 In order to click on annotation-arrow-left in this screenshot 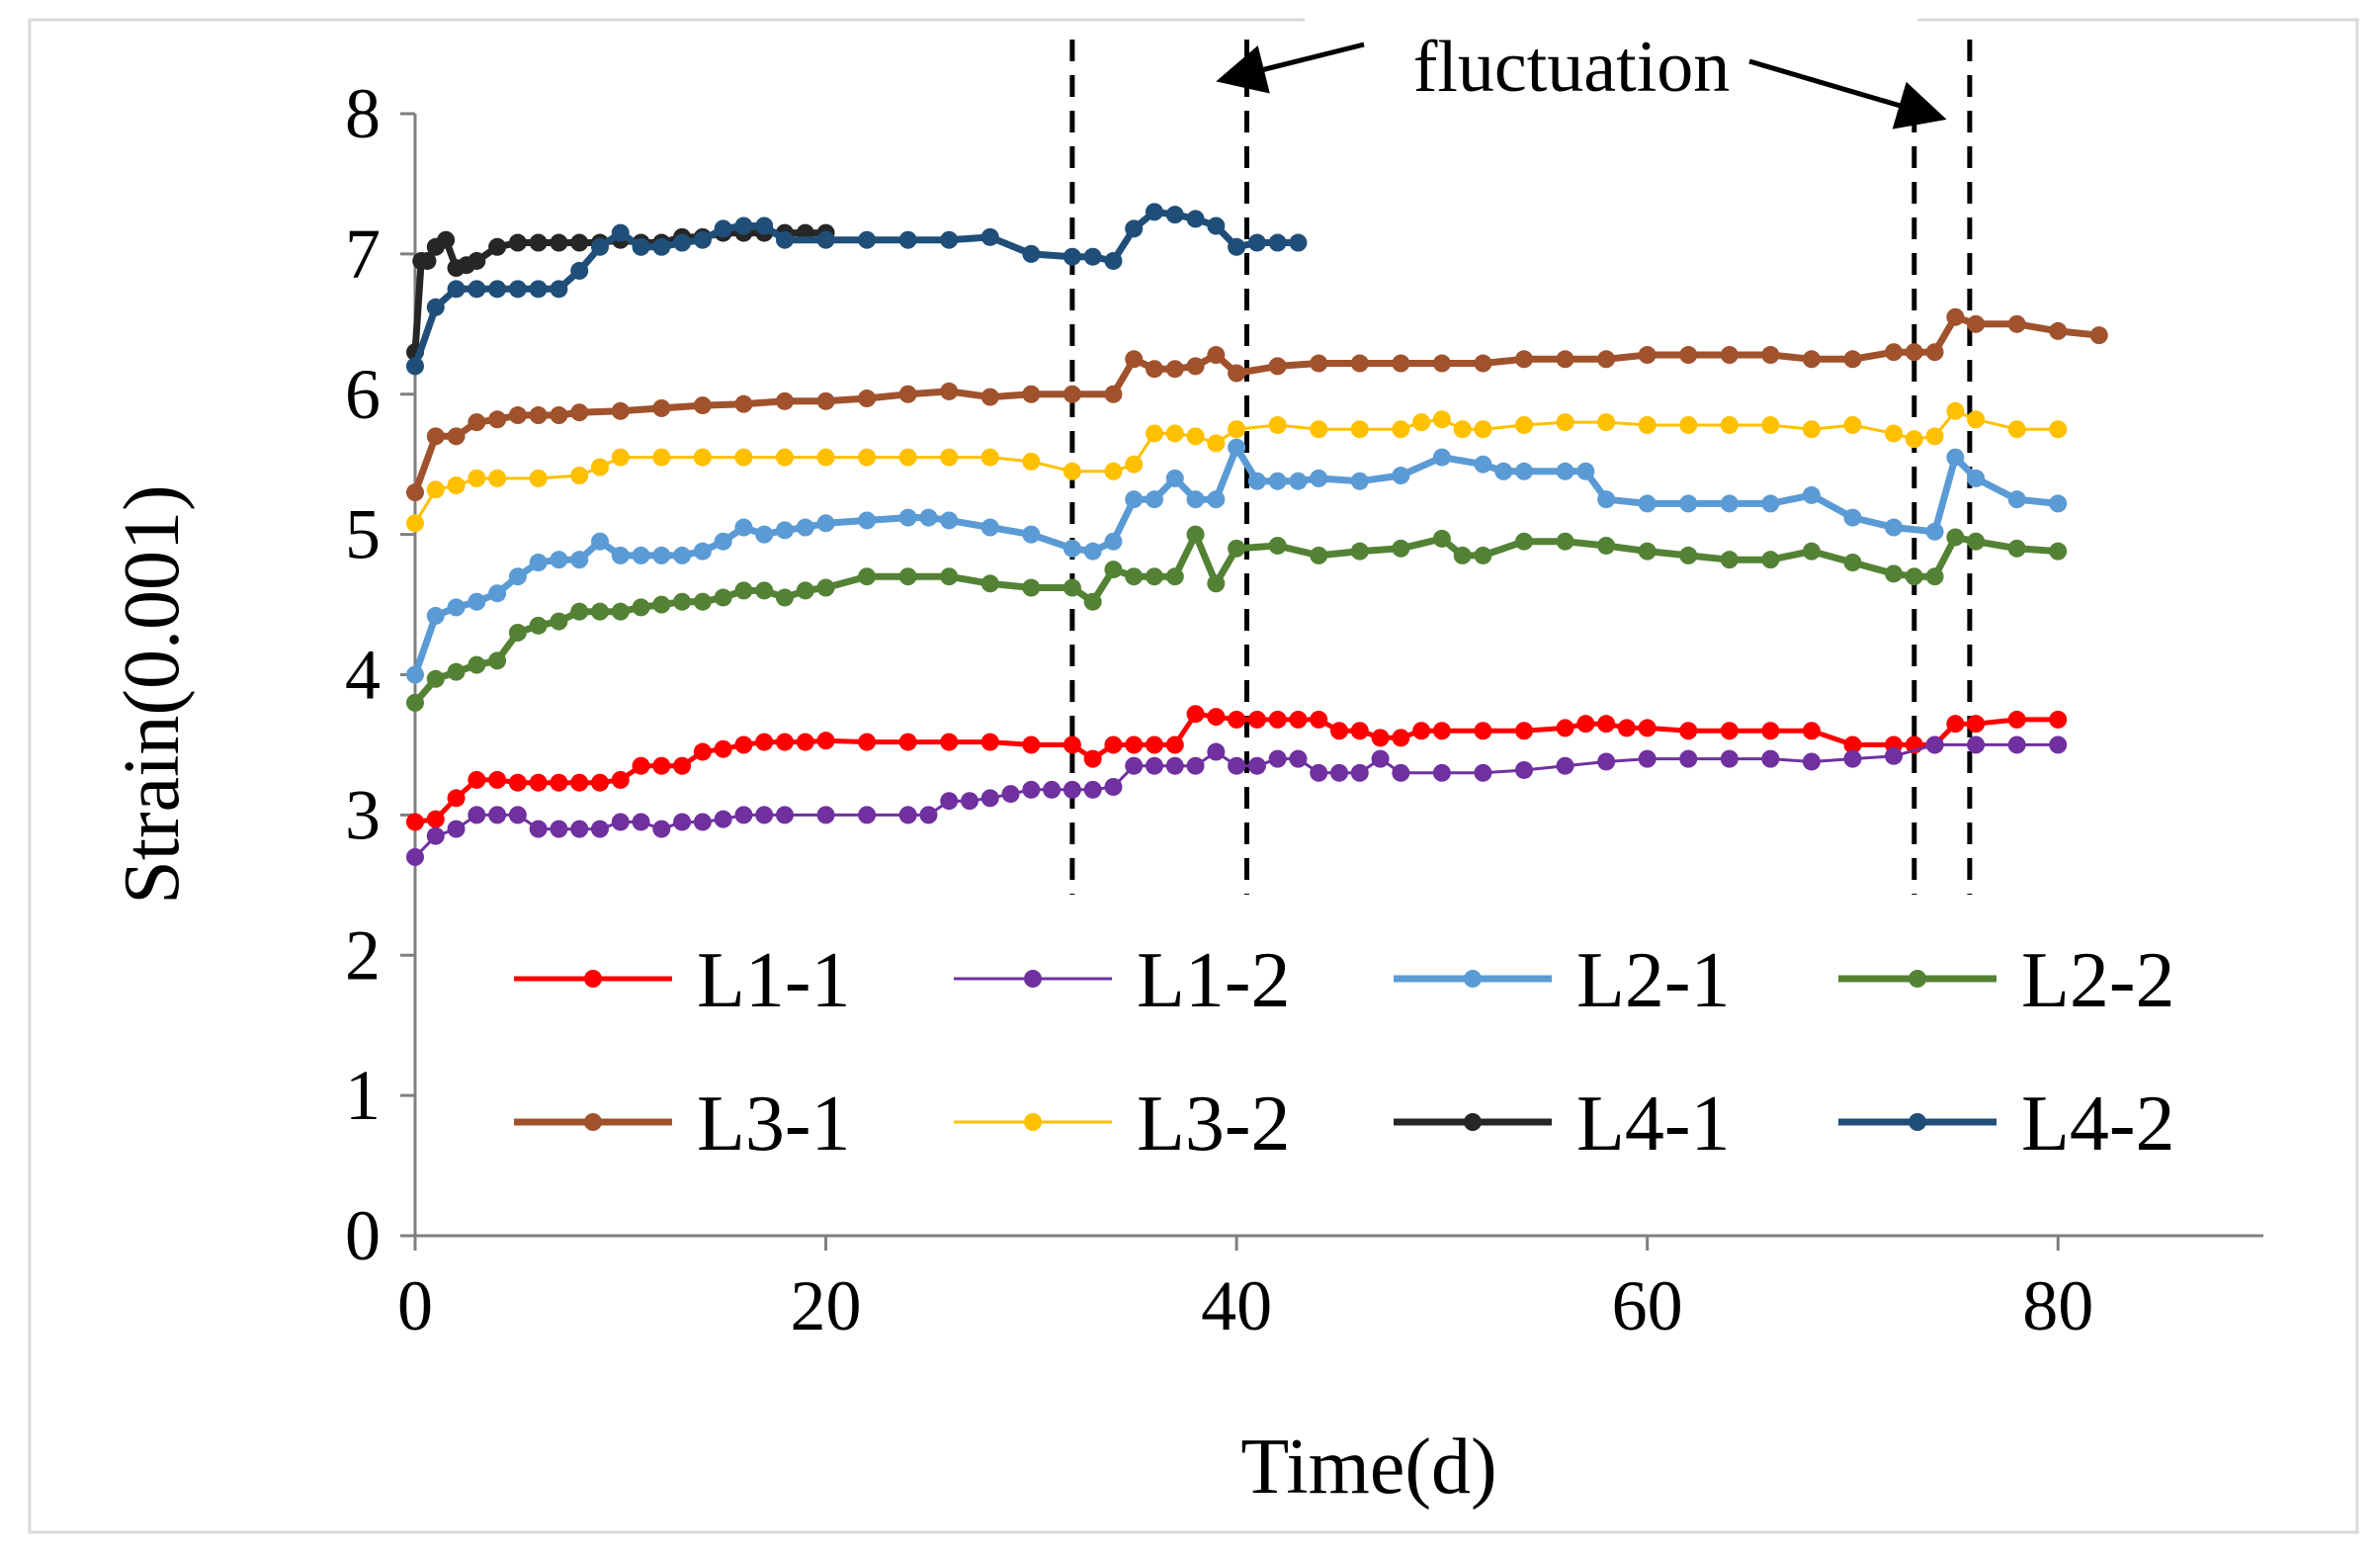, I will do `click(1290, 68)`.